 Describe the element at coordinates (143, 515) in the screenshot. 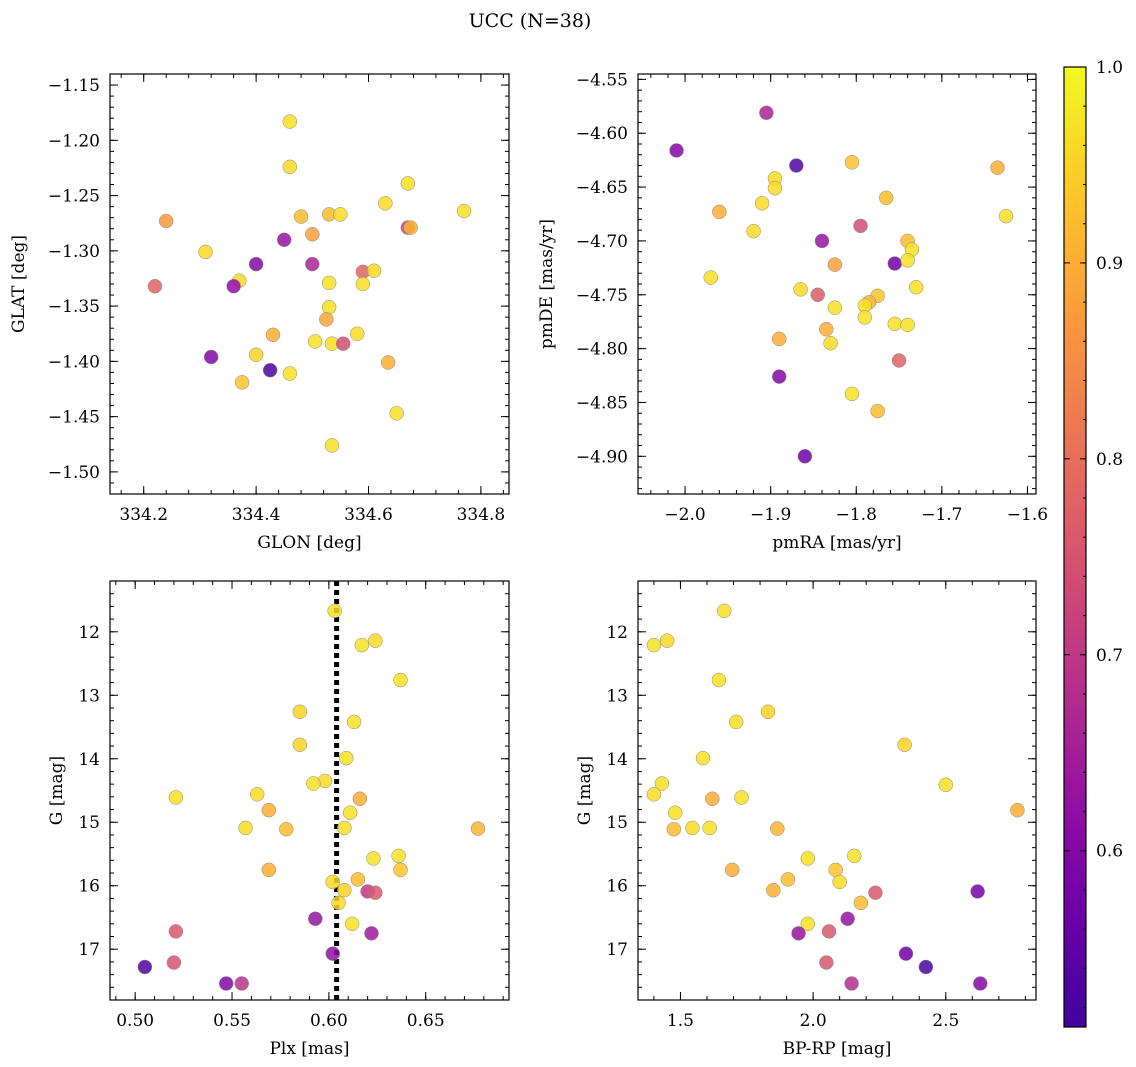

I see `x-tick-label: 334.2` at that location.